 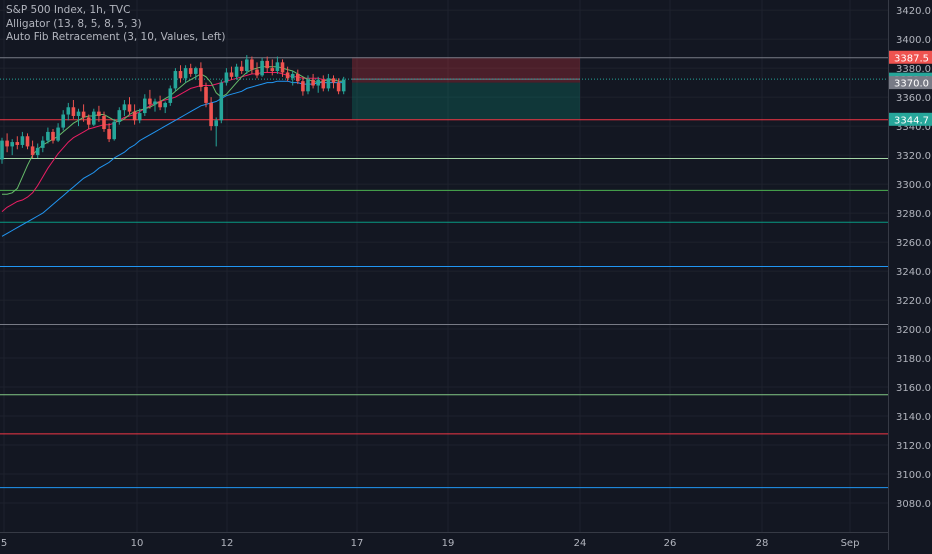 What do you see at coordinates (913, 330) in the screenshot?
I see `y-tick-label: 3200.0` at bounding box center [913, 330].